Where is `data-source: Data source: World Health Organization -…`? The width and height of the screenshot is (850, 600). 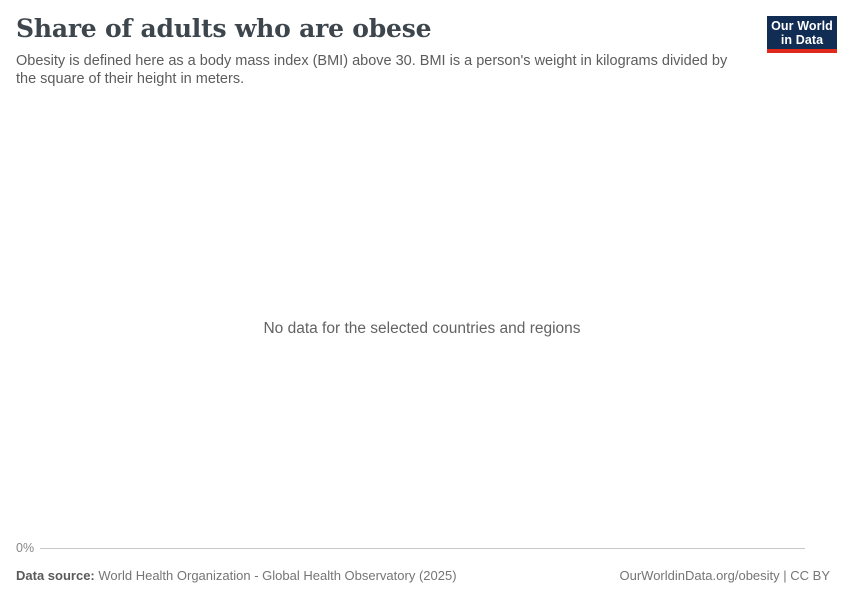
data-source: Data source: World Health Organization -… is located at coordinates (236, 576).